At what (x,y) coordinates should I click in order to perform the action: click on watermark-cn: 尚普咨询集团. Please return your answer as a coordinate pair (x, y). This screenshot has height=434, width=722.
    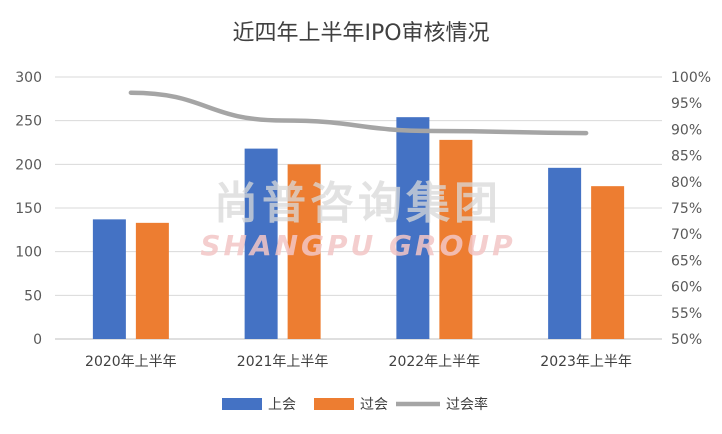
    Looking at the image, I should click on (358, 203).